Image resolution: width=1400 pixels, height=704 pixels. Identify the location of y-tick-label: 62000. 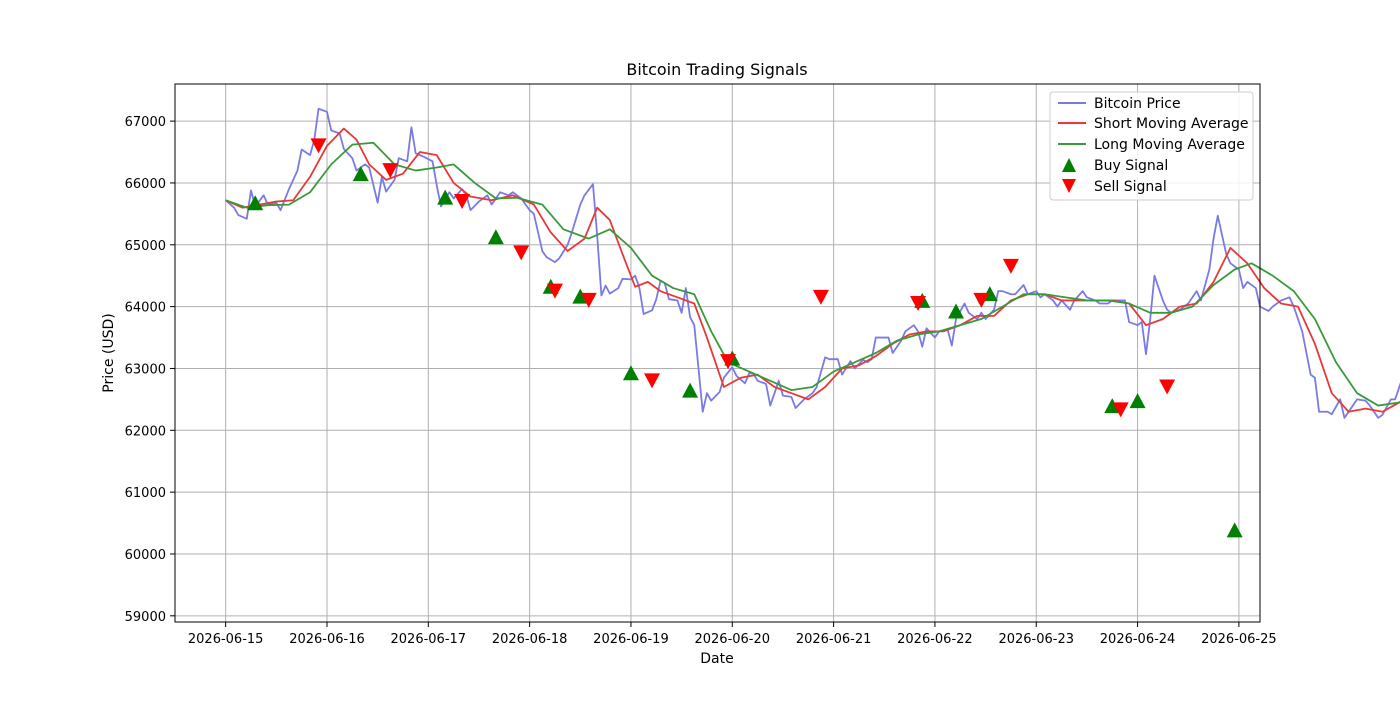
(145, 431).